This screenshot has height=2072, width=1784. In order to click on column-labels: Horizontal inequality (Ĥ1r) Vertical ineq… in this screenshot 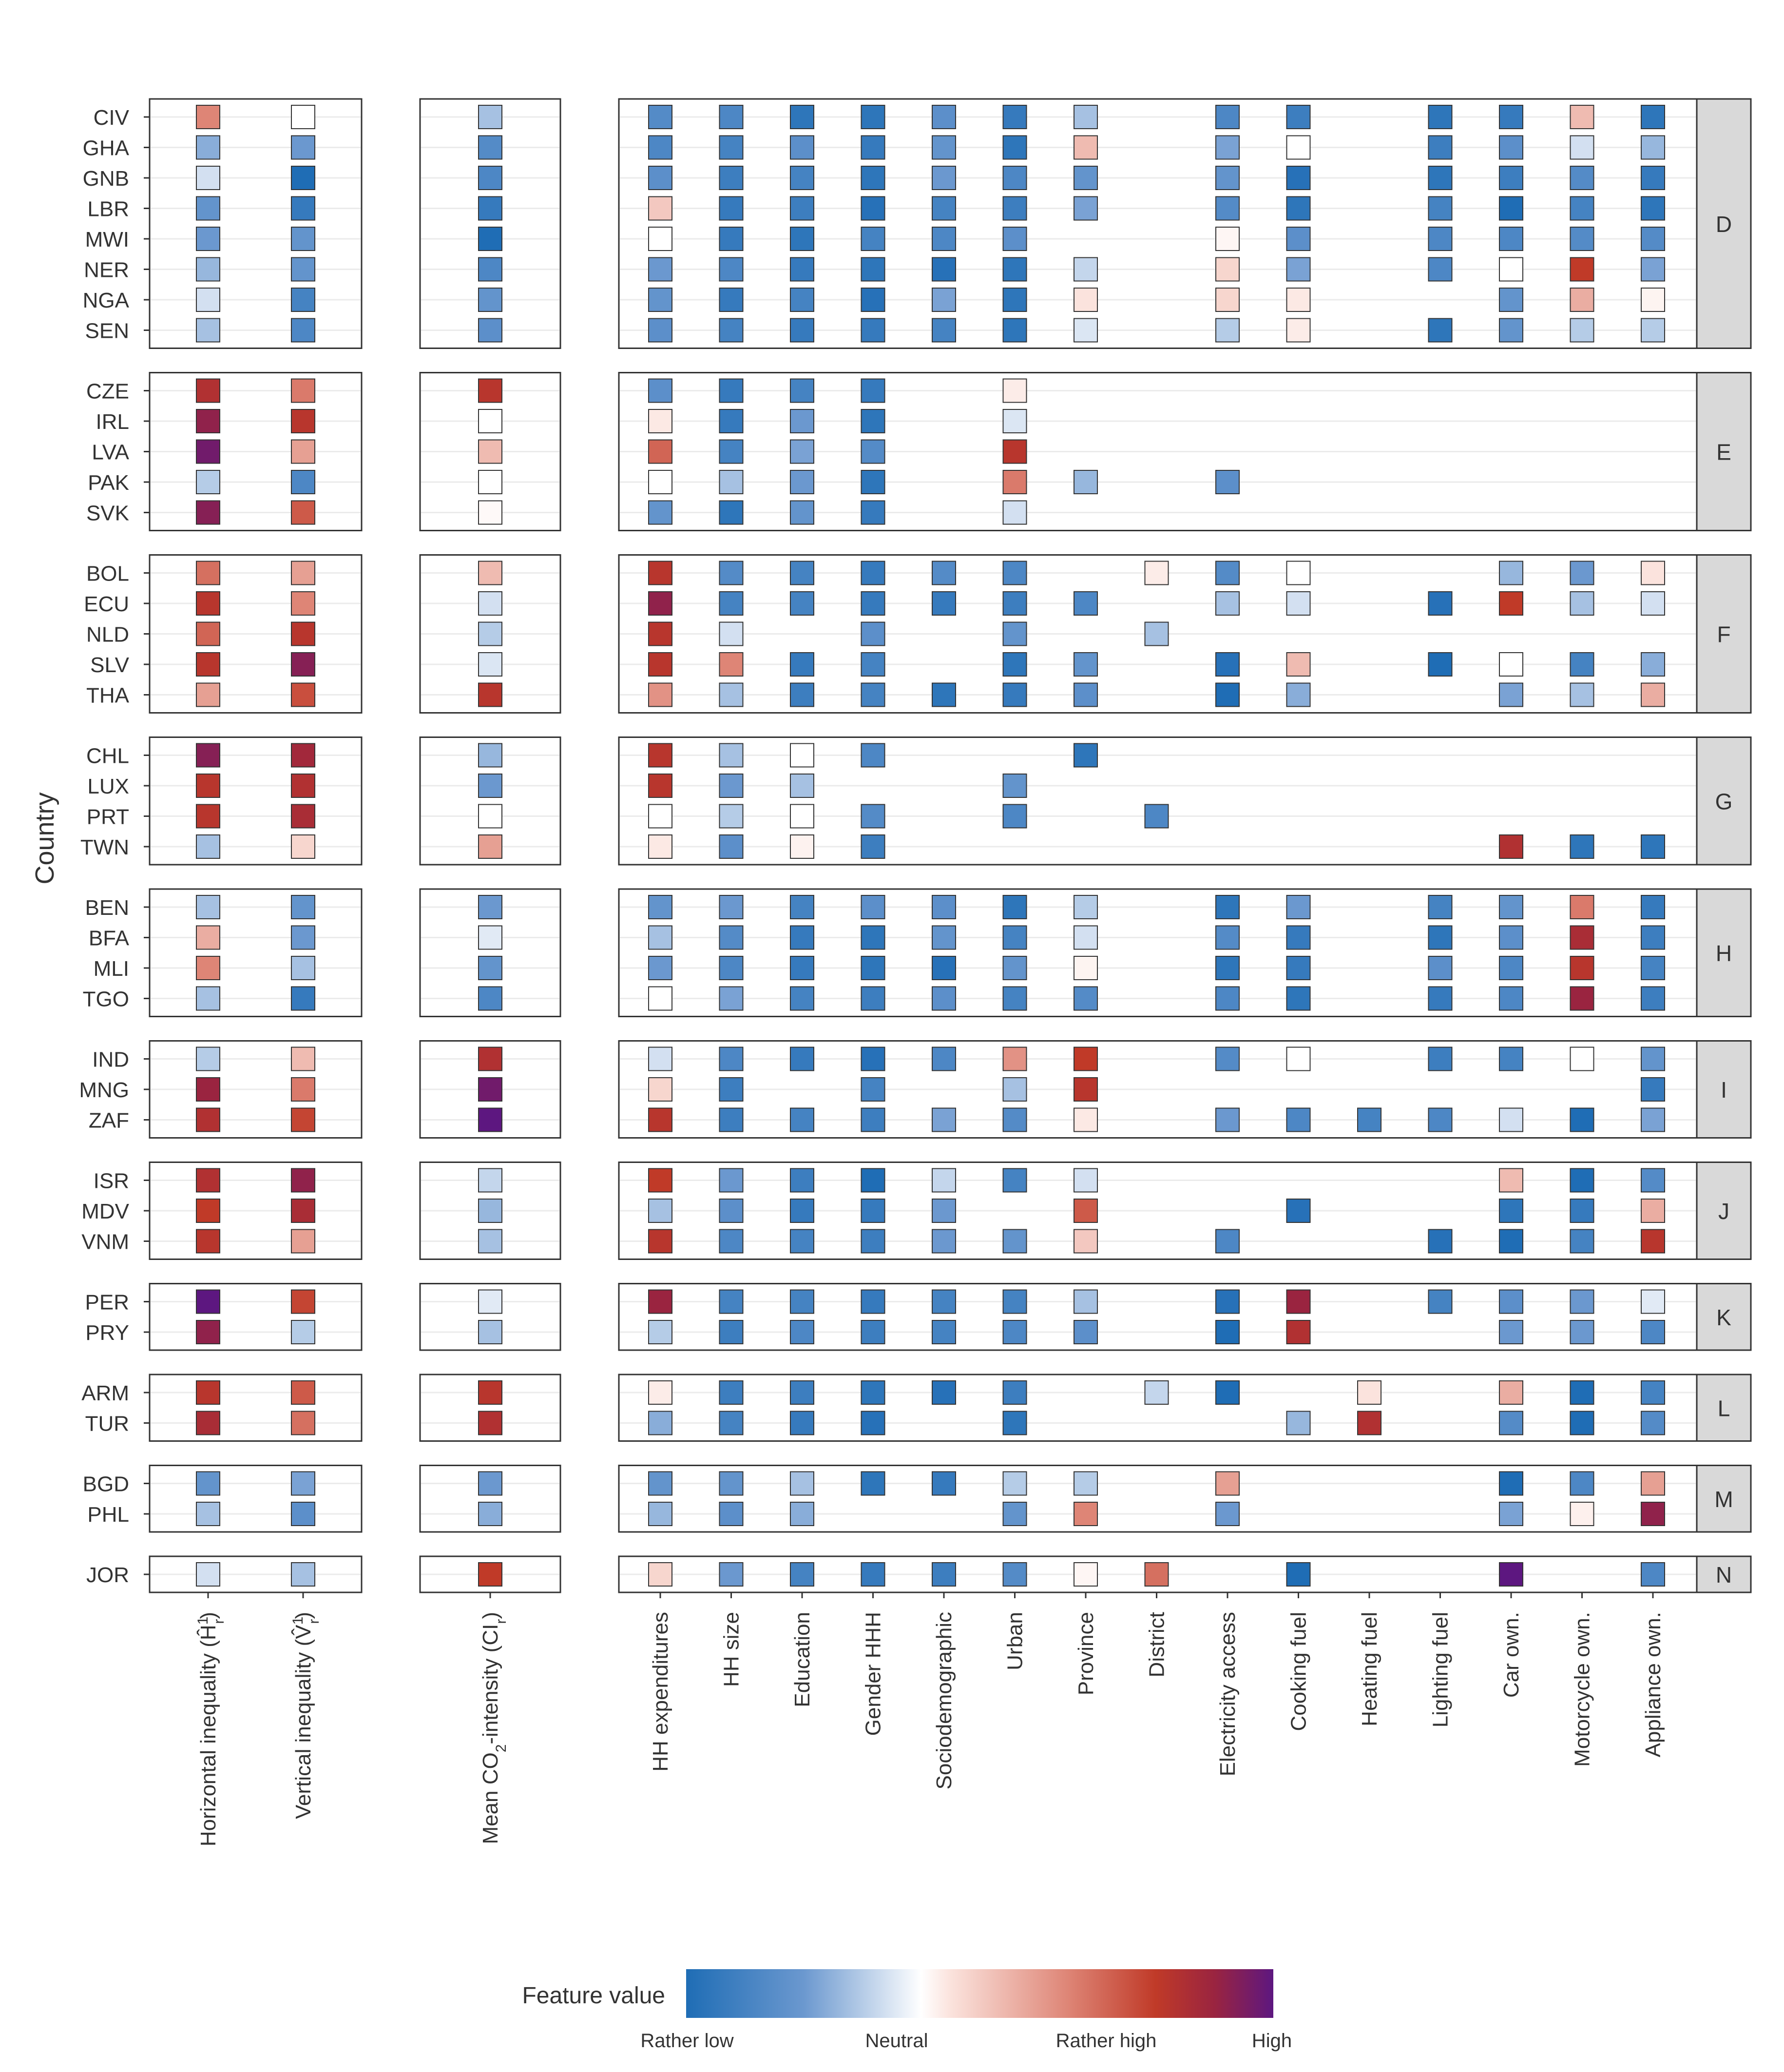, I will do `click(930, 1719)`.